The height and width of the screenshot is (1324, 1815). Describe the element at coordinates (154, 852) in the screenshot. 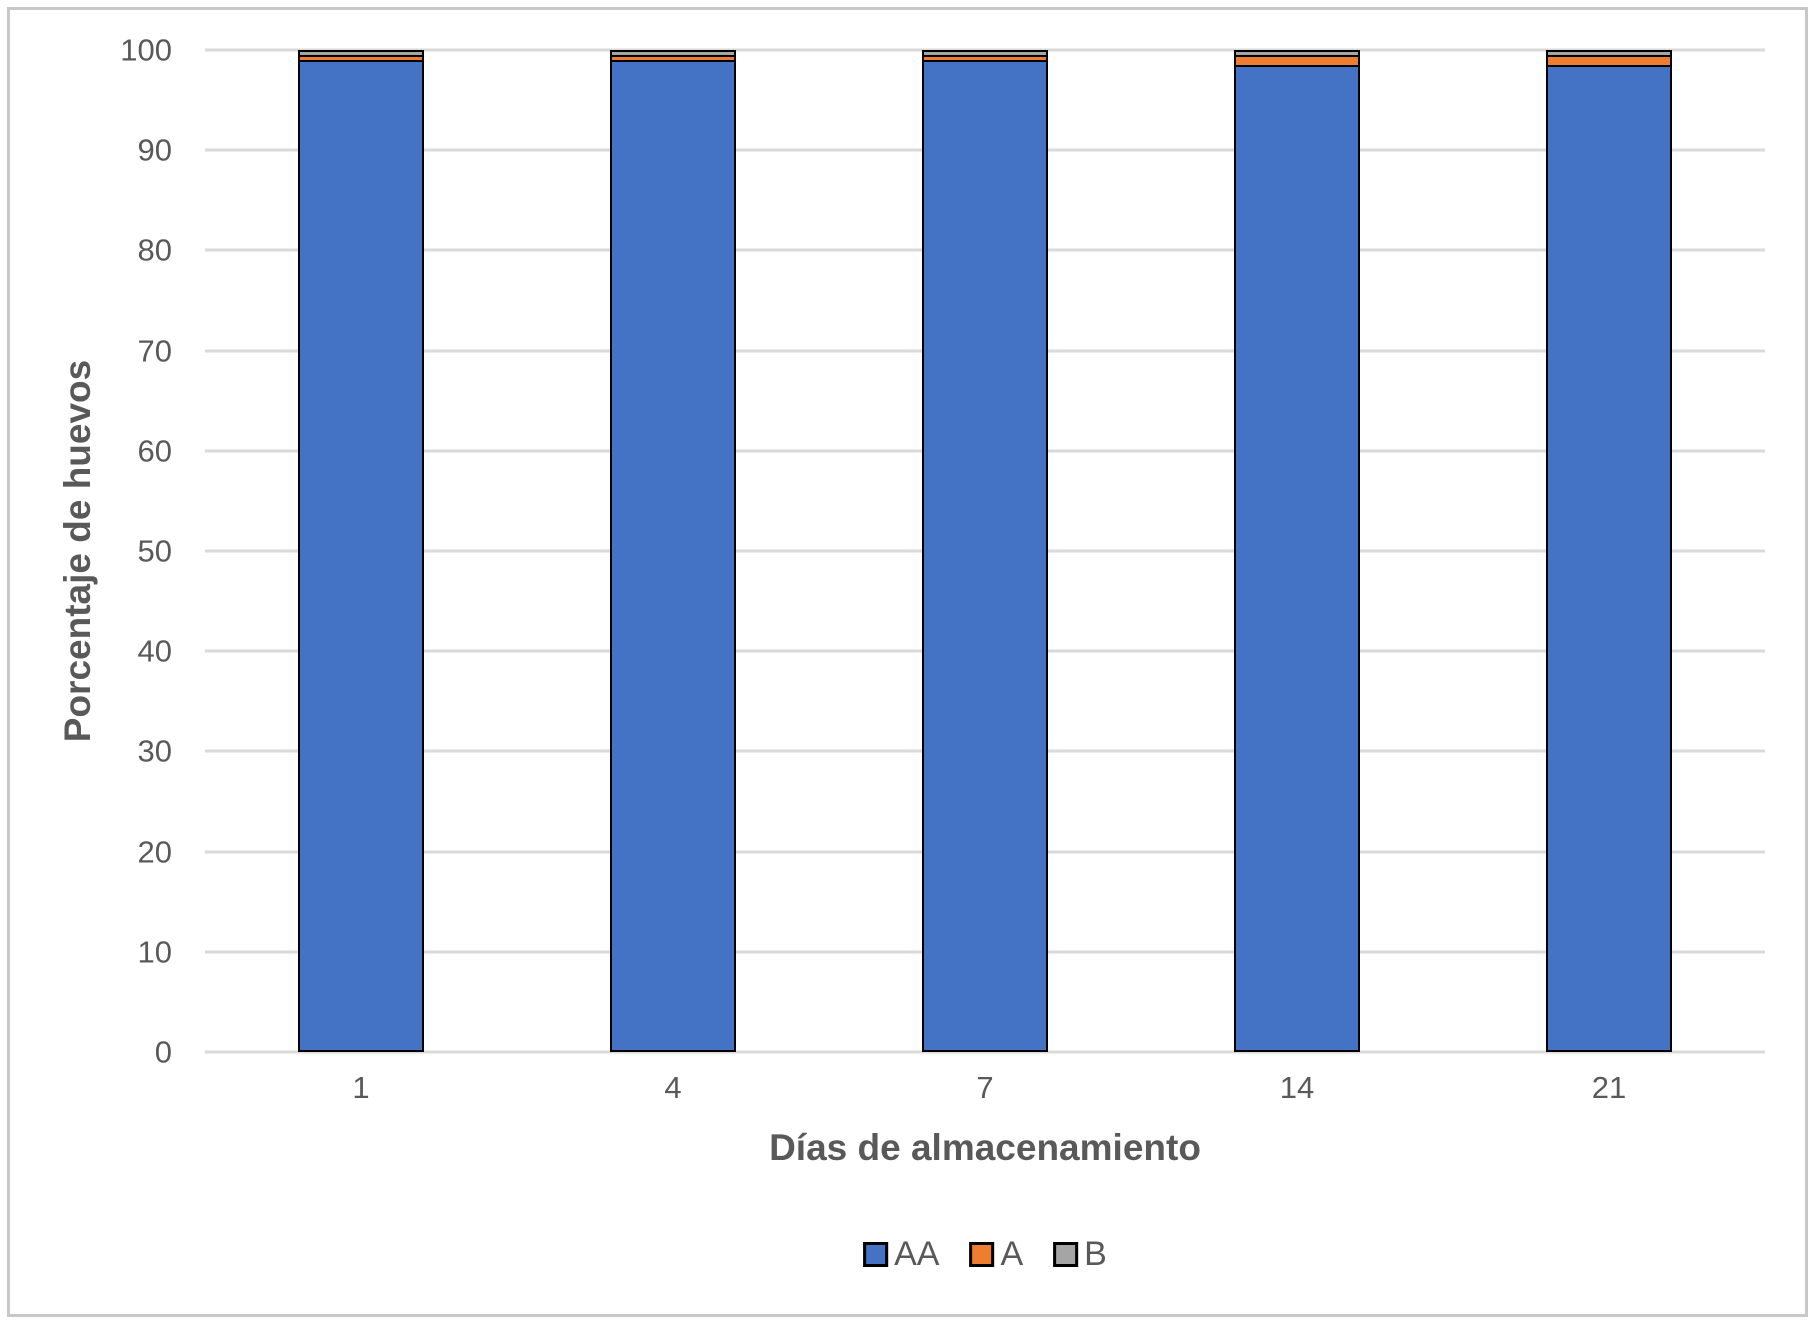

I see `y-tick-label-20: 20` at that location.